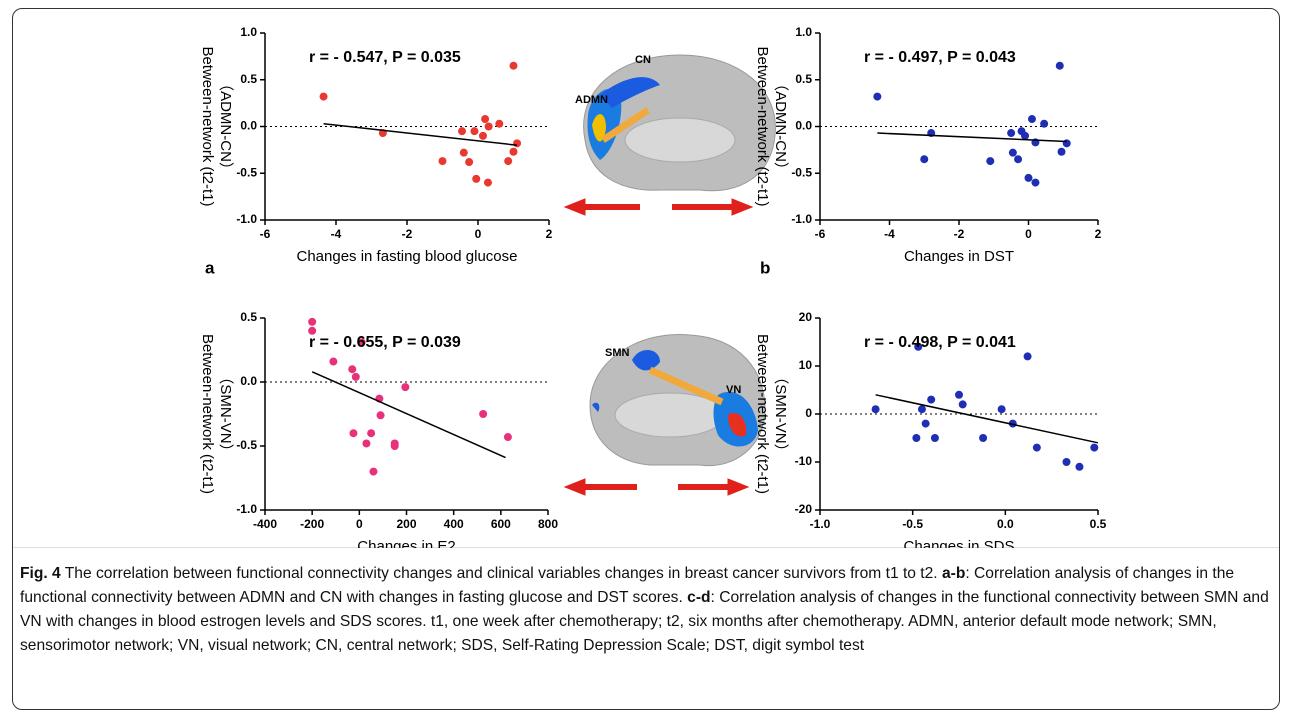 The image size is (1292, 714). I want to click on arrows, so click(658, 347).